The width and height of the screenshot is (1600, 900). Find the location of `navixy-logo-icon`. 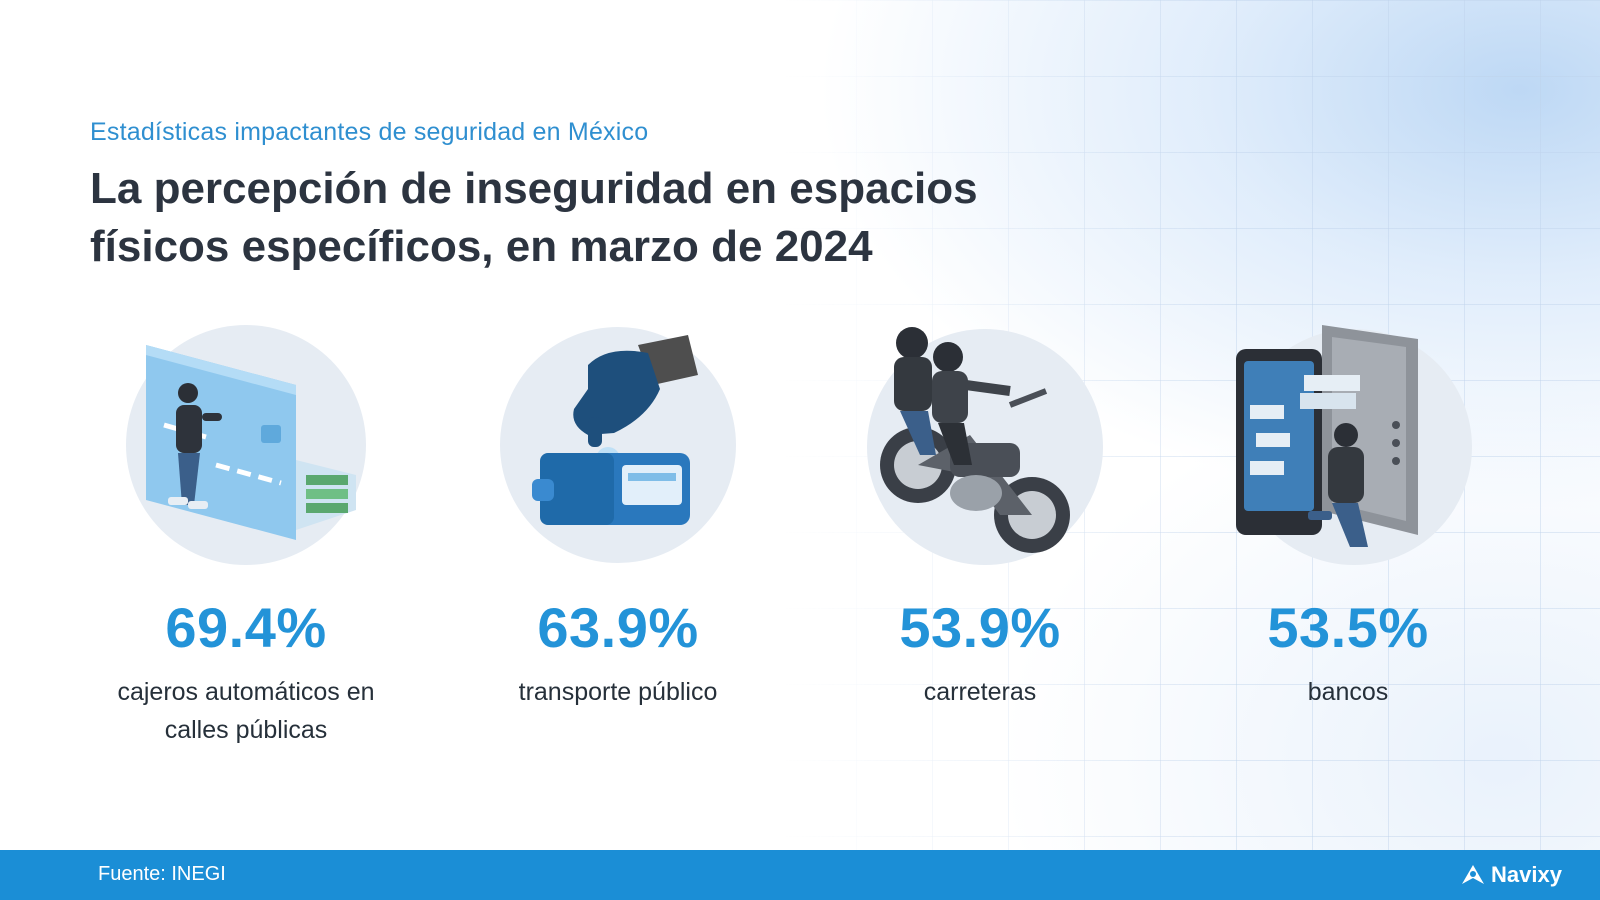

navixy-logo-icon is located at coordinates (1473, 875).